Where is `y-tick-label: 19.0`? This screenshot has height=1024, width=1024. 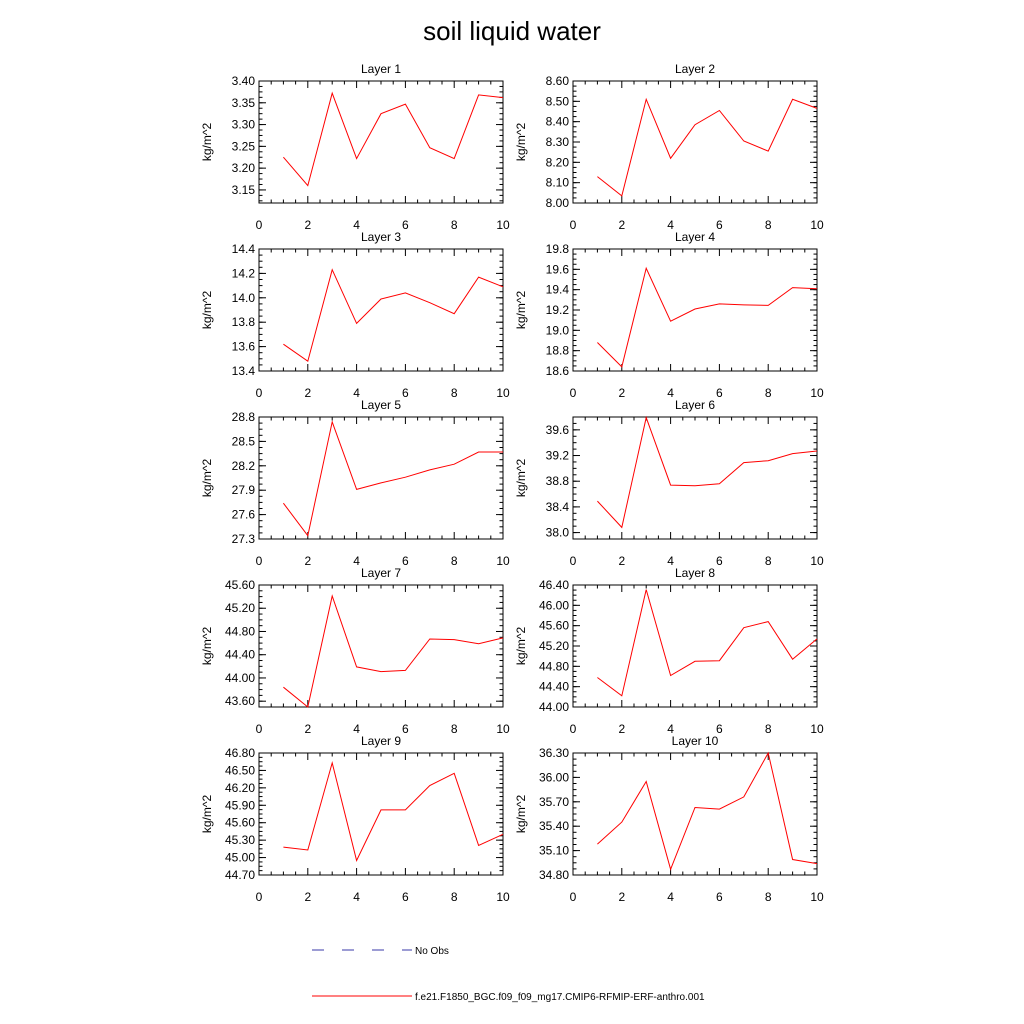 y-tick-label: 19.0 is located at coordinates (558, 330).